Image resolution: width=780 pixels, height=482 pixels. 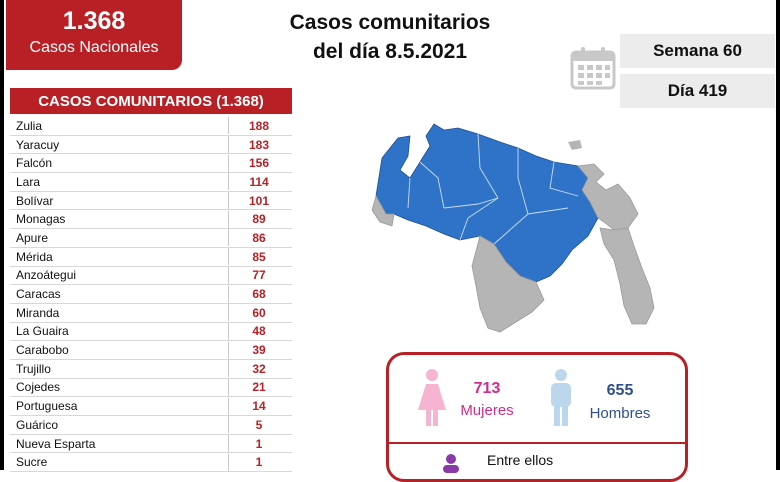 What do you see at coordinates (34, 163) in the screenshot?
I see `state-name: Falcón` at bounding box center [34, 163].